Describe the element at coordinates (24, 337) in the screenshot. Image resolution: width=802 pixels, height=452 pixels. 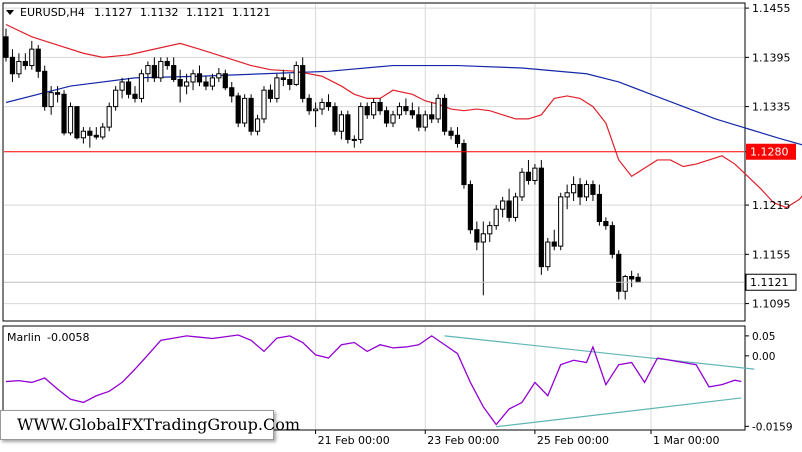
I see `indicator-name: Marlin` at that location.